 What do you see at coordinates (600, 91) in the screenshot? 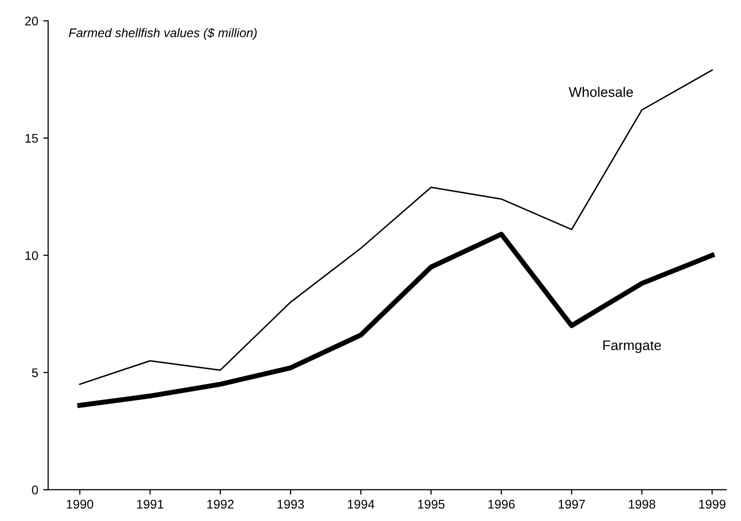
I see `series-label: Wholesale` at bounding box center [600, 91].